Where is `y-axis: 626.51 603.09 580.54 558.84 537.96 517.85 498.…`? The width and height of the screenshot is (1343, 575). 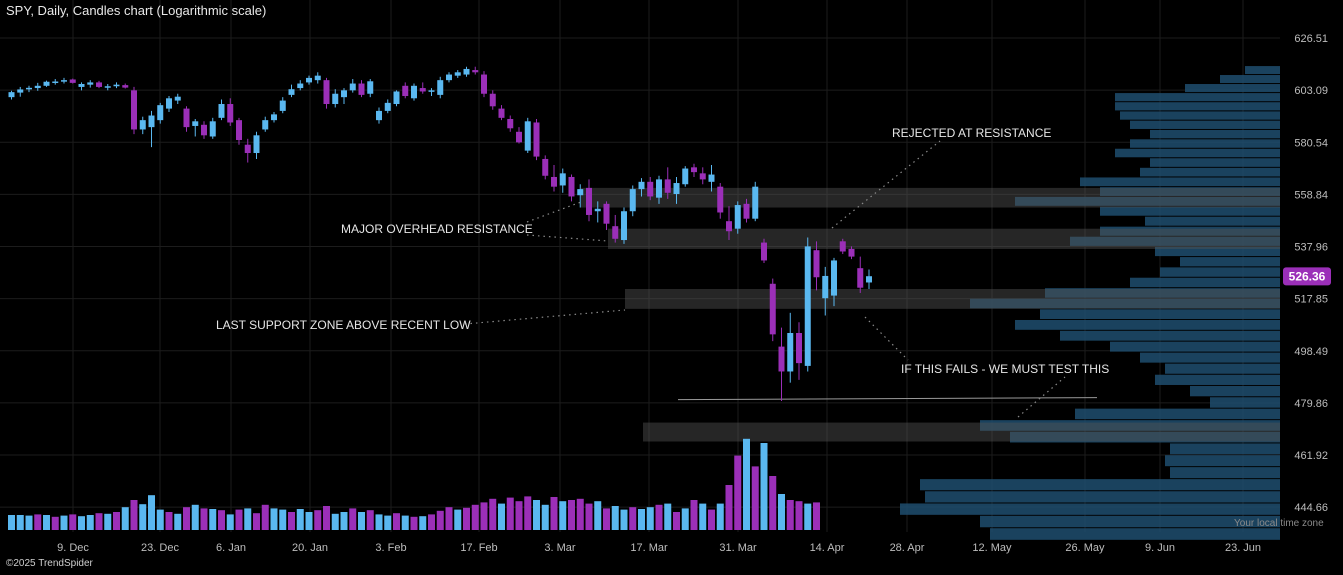
y-axis: 626.51 603.09 580.54 558.84 537.96 517.85 498.… is located at coordinates (1311, 273).